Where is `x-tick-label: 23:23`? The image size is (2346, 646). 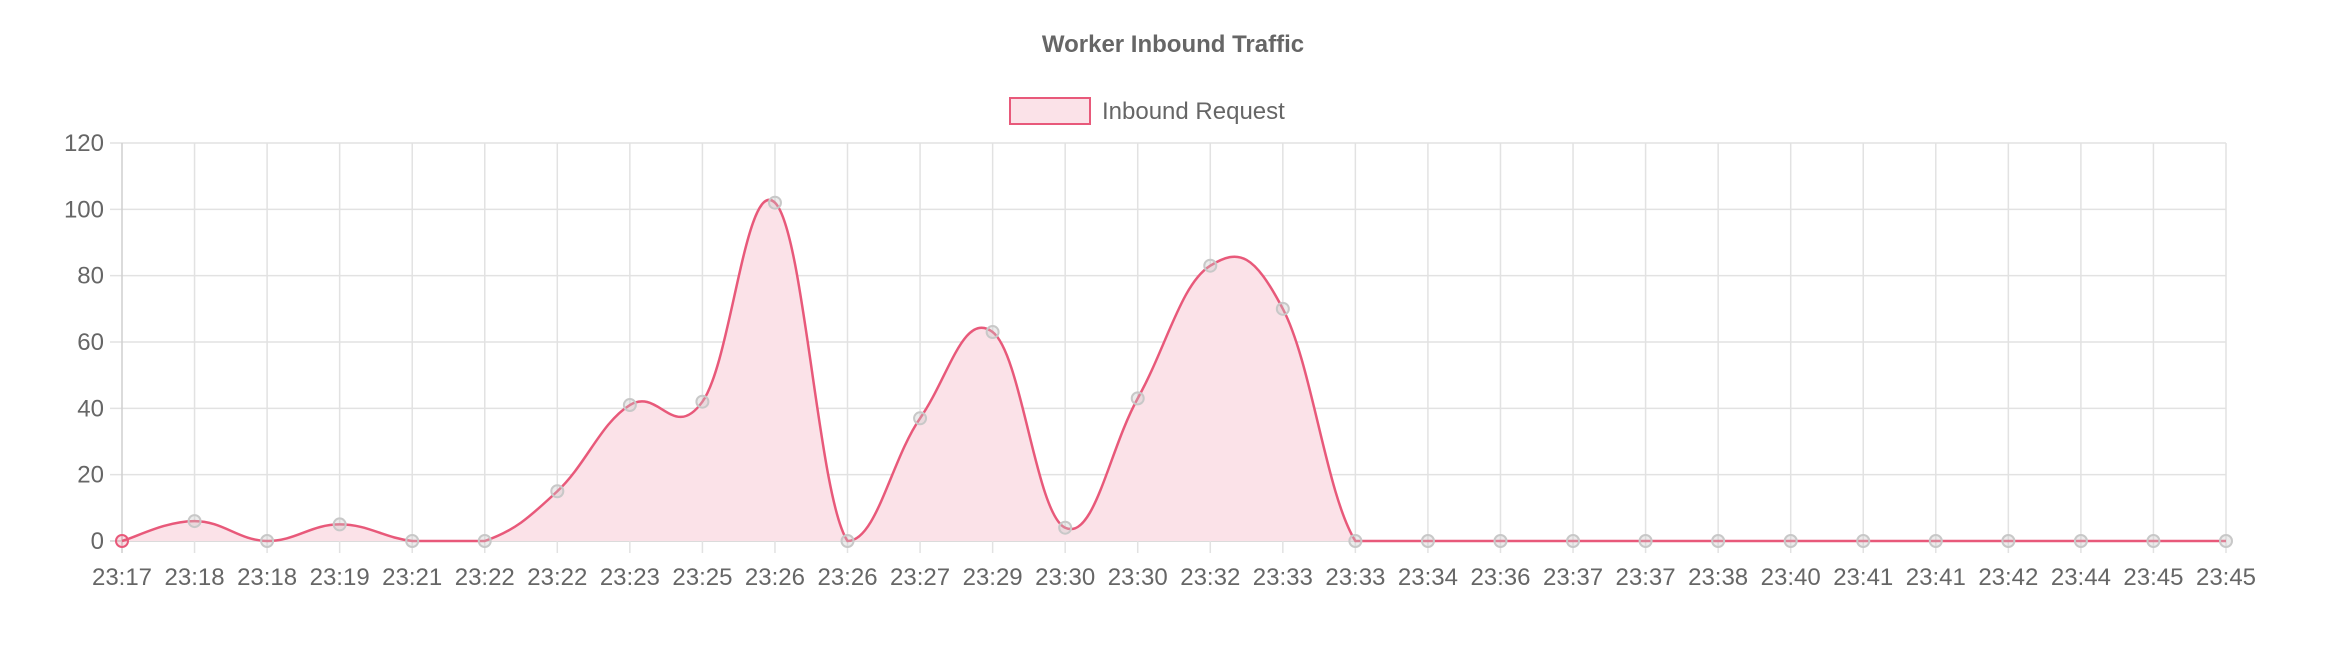 x-tick-label: 23:23 is located at coordinates (630, 577).